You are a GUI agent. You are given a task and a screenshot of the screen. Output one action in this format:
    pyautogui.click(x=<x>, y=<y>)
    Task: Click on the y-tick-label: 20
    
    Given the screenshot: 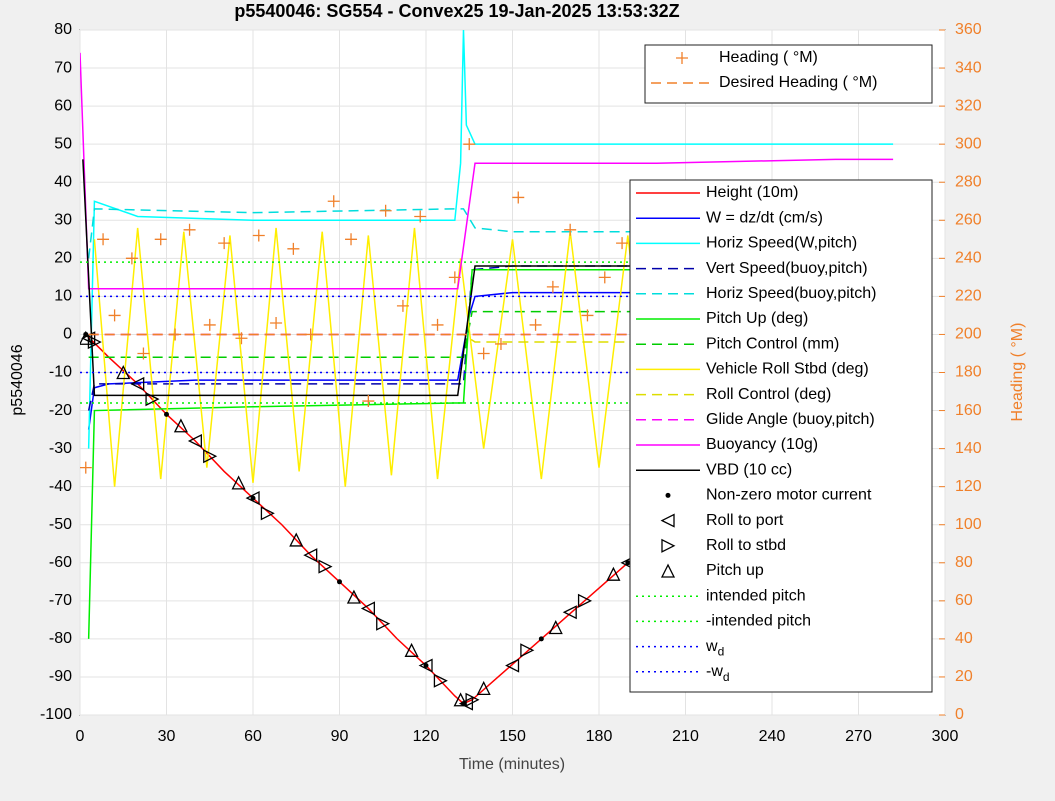 What is the action you would take?
    pyautogui.click(x=63, y=258)
    